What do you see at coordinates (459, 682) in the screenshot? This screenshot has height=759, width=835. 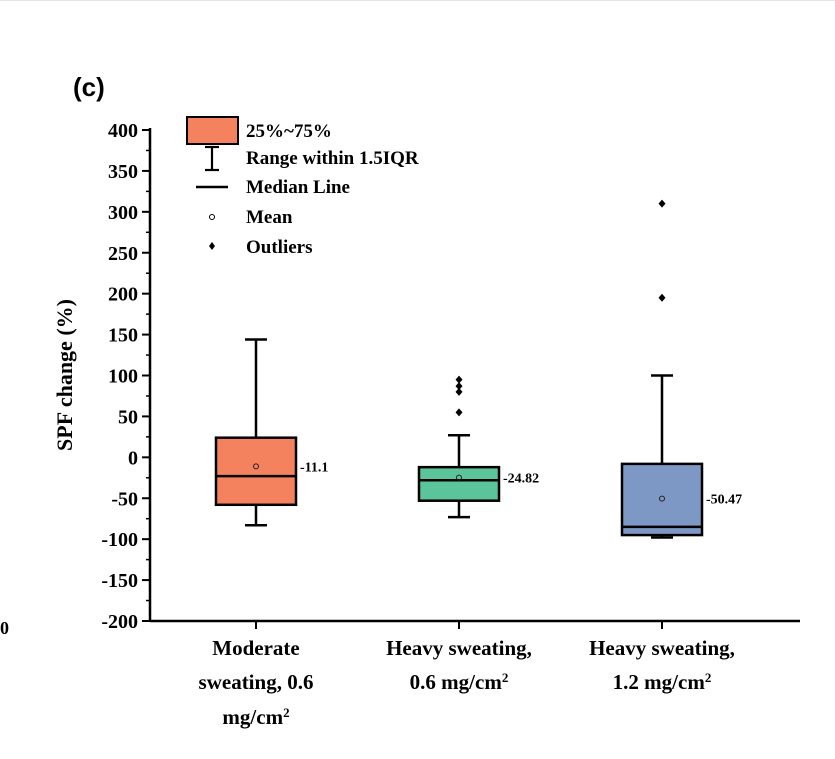 I see `x-category-label: 0.6 mg/cm2` at bounding box center [459, 682].